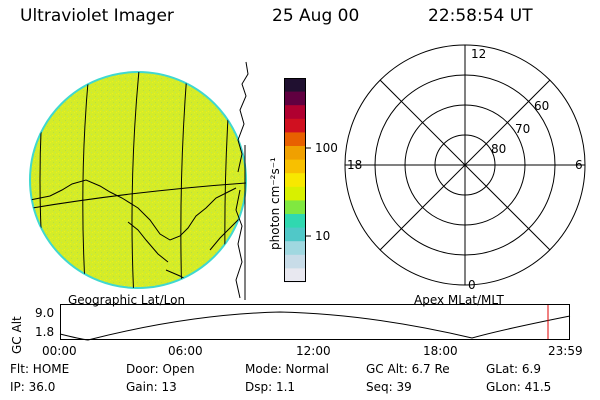  I want to click on mlt-12-label: 12, so click(478, 54).